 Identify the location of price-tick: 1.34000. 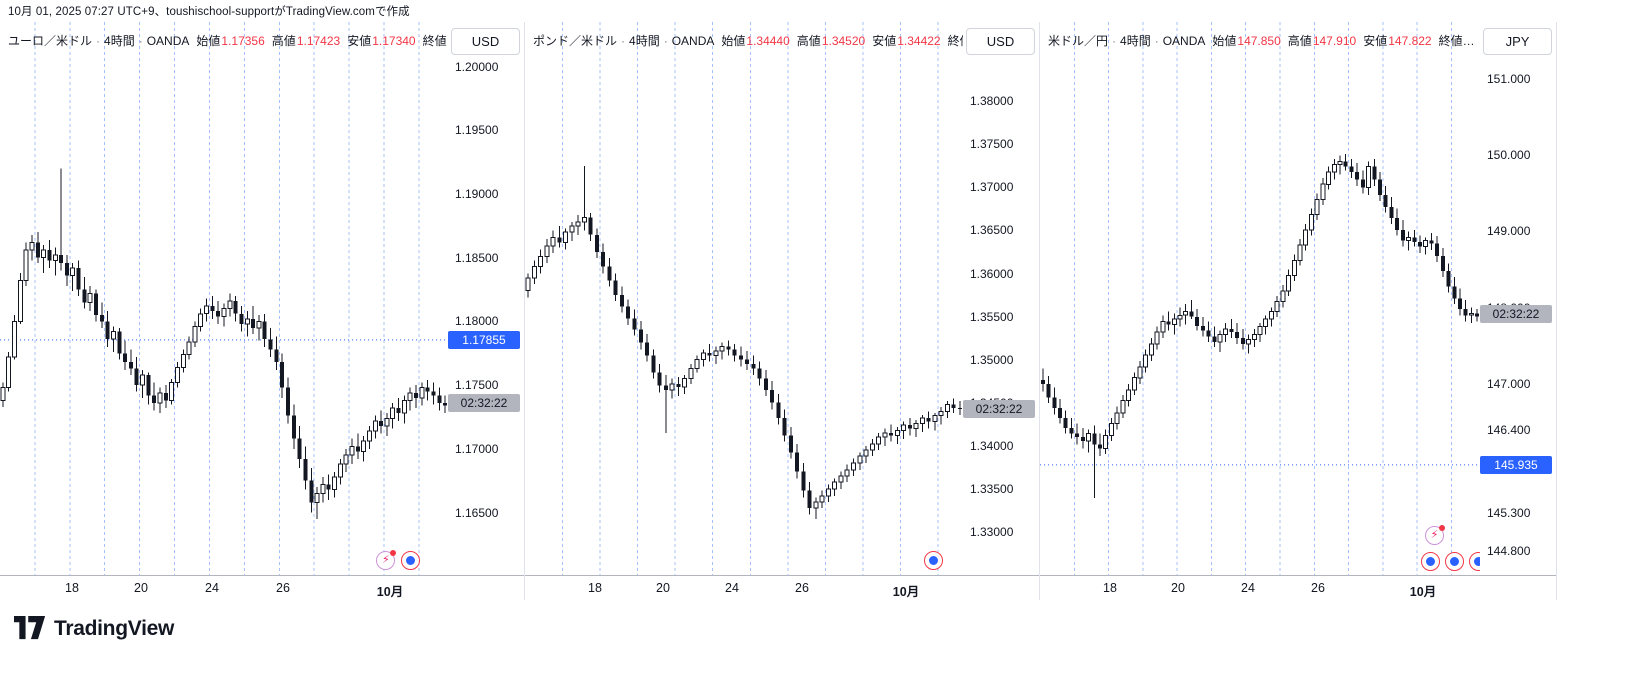
(992, 446).